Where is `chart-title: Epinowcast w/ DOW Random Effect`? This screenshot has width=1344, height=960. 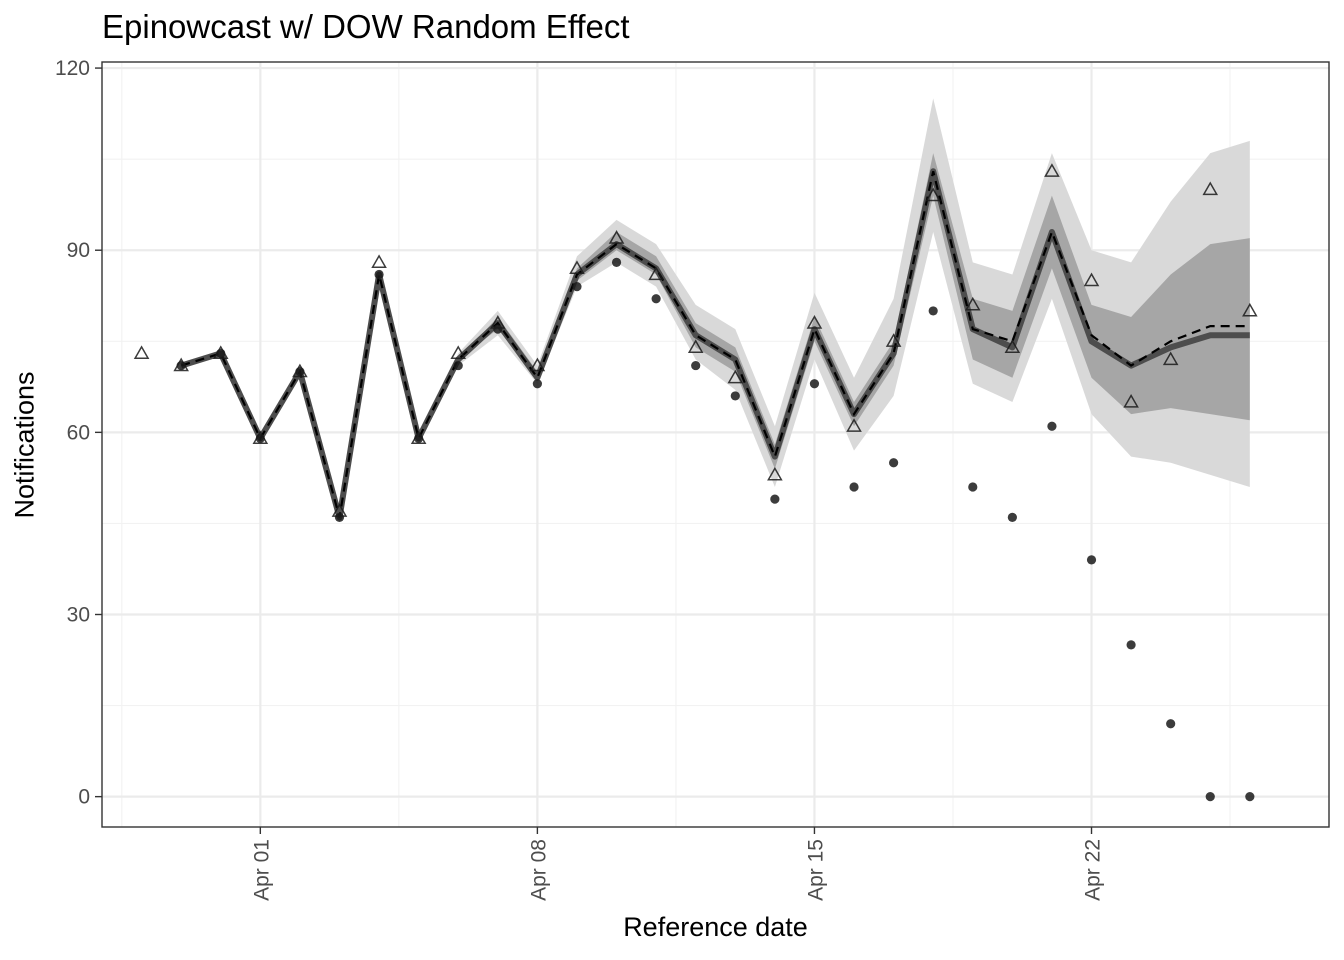
chart-title: Epinowcast w/ DOW Random Effect is located at coordinates (366, 26).